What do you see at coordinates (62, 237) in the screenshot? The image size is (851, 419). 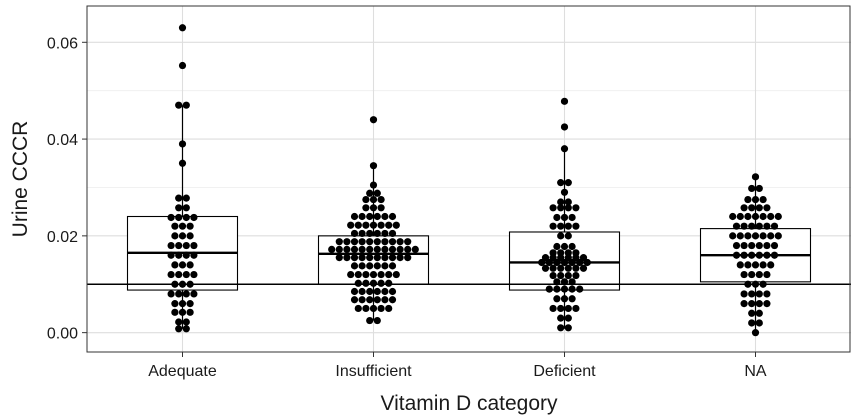 I see `y-tick-label: 0.02` at bounding box center [62, 237].